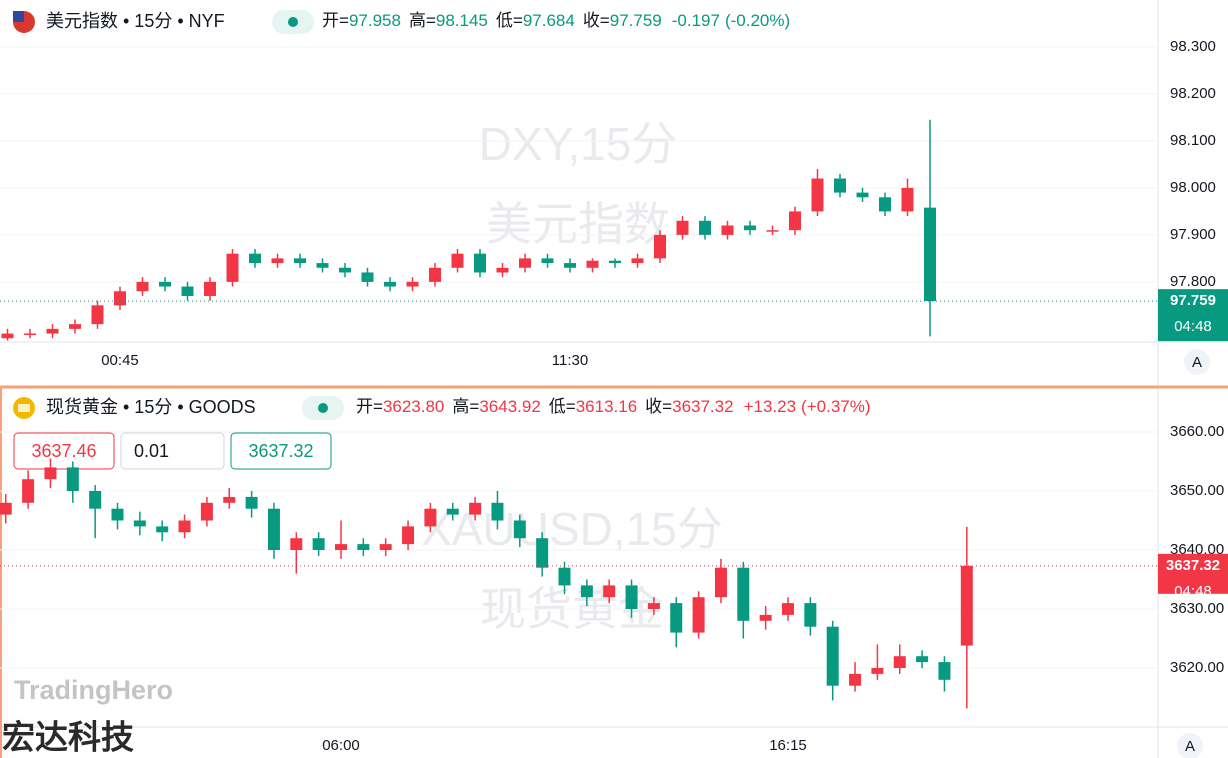  What do you see at coordinates (549, 20) in the screenshot?
I see `ohlc-value: 97.684` at bounding box center [549, 20].